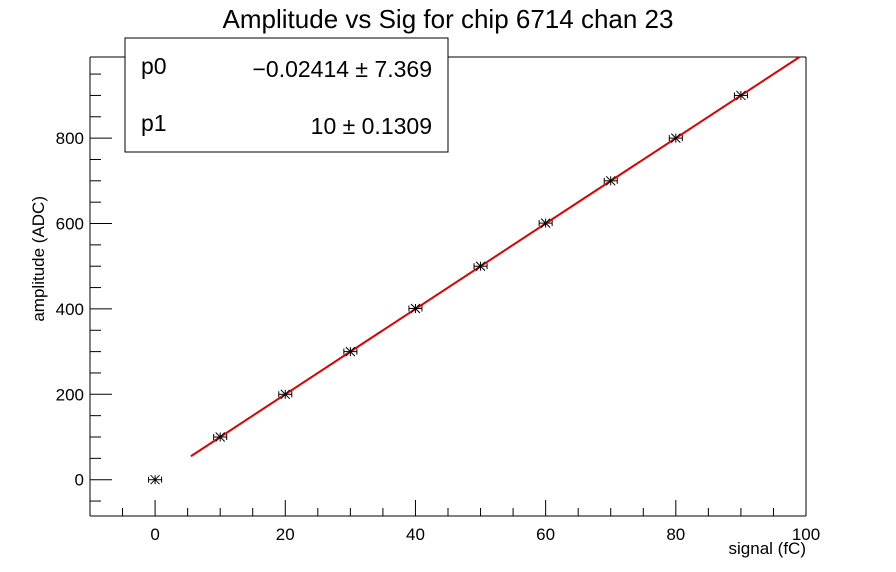  I want to click on y-tick-label: 400, so click(70, 309).